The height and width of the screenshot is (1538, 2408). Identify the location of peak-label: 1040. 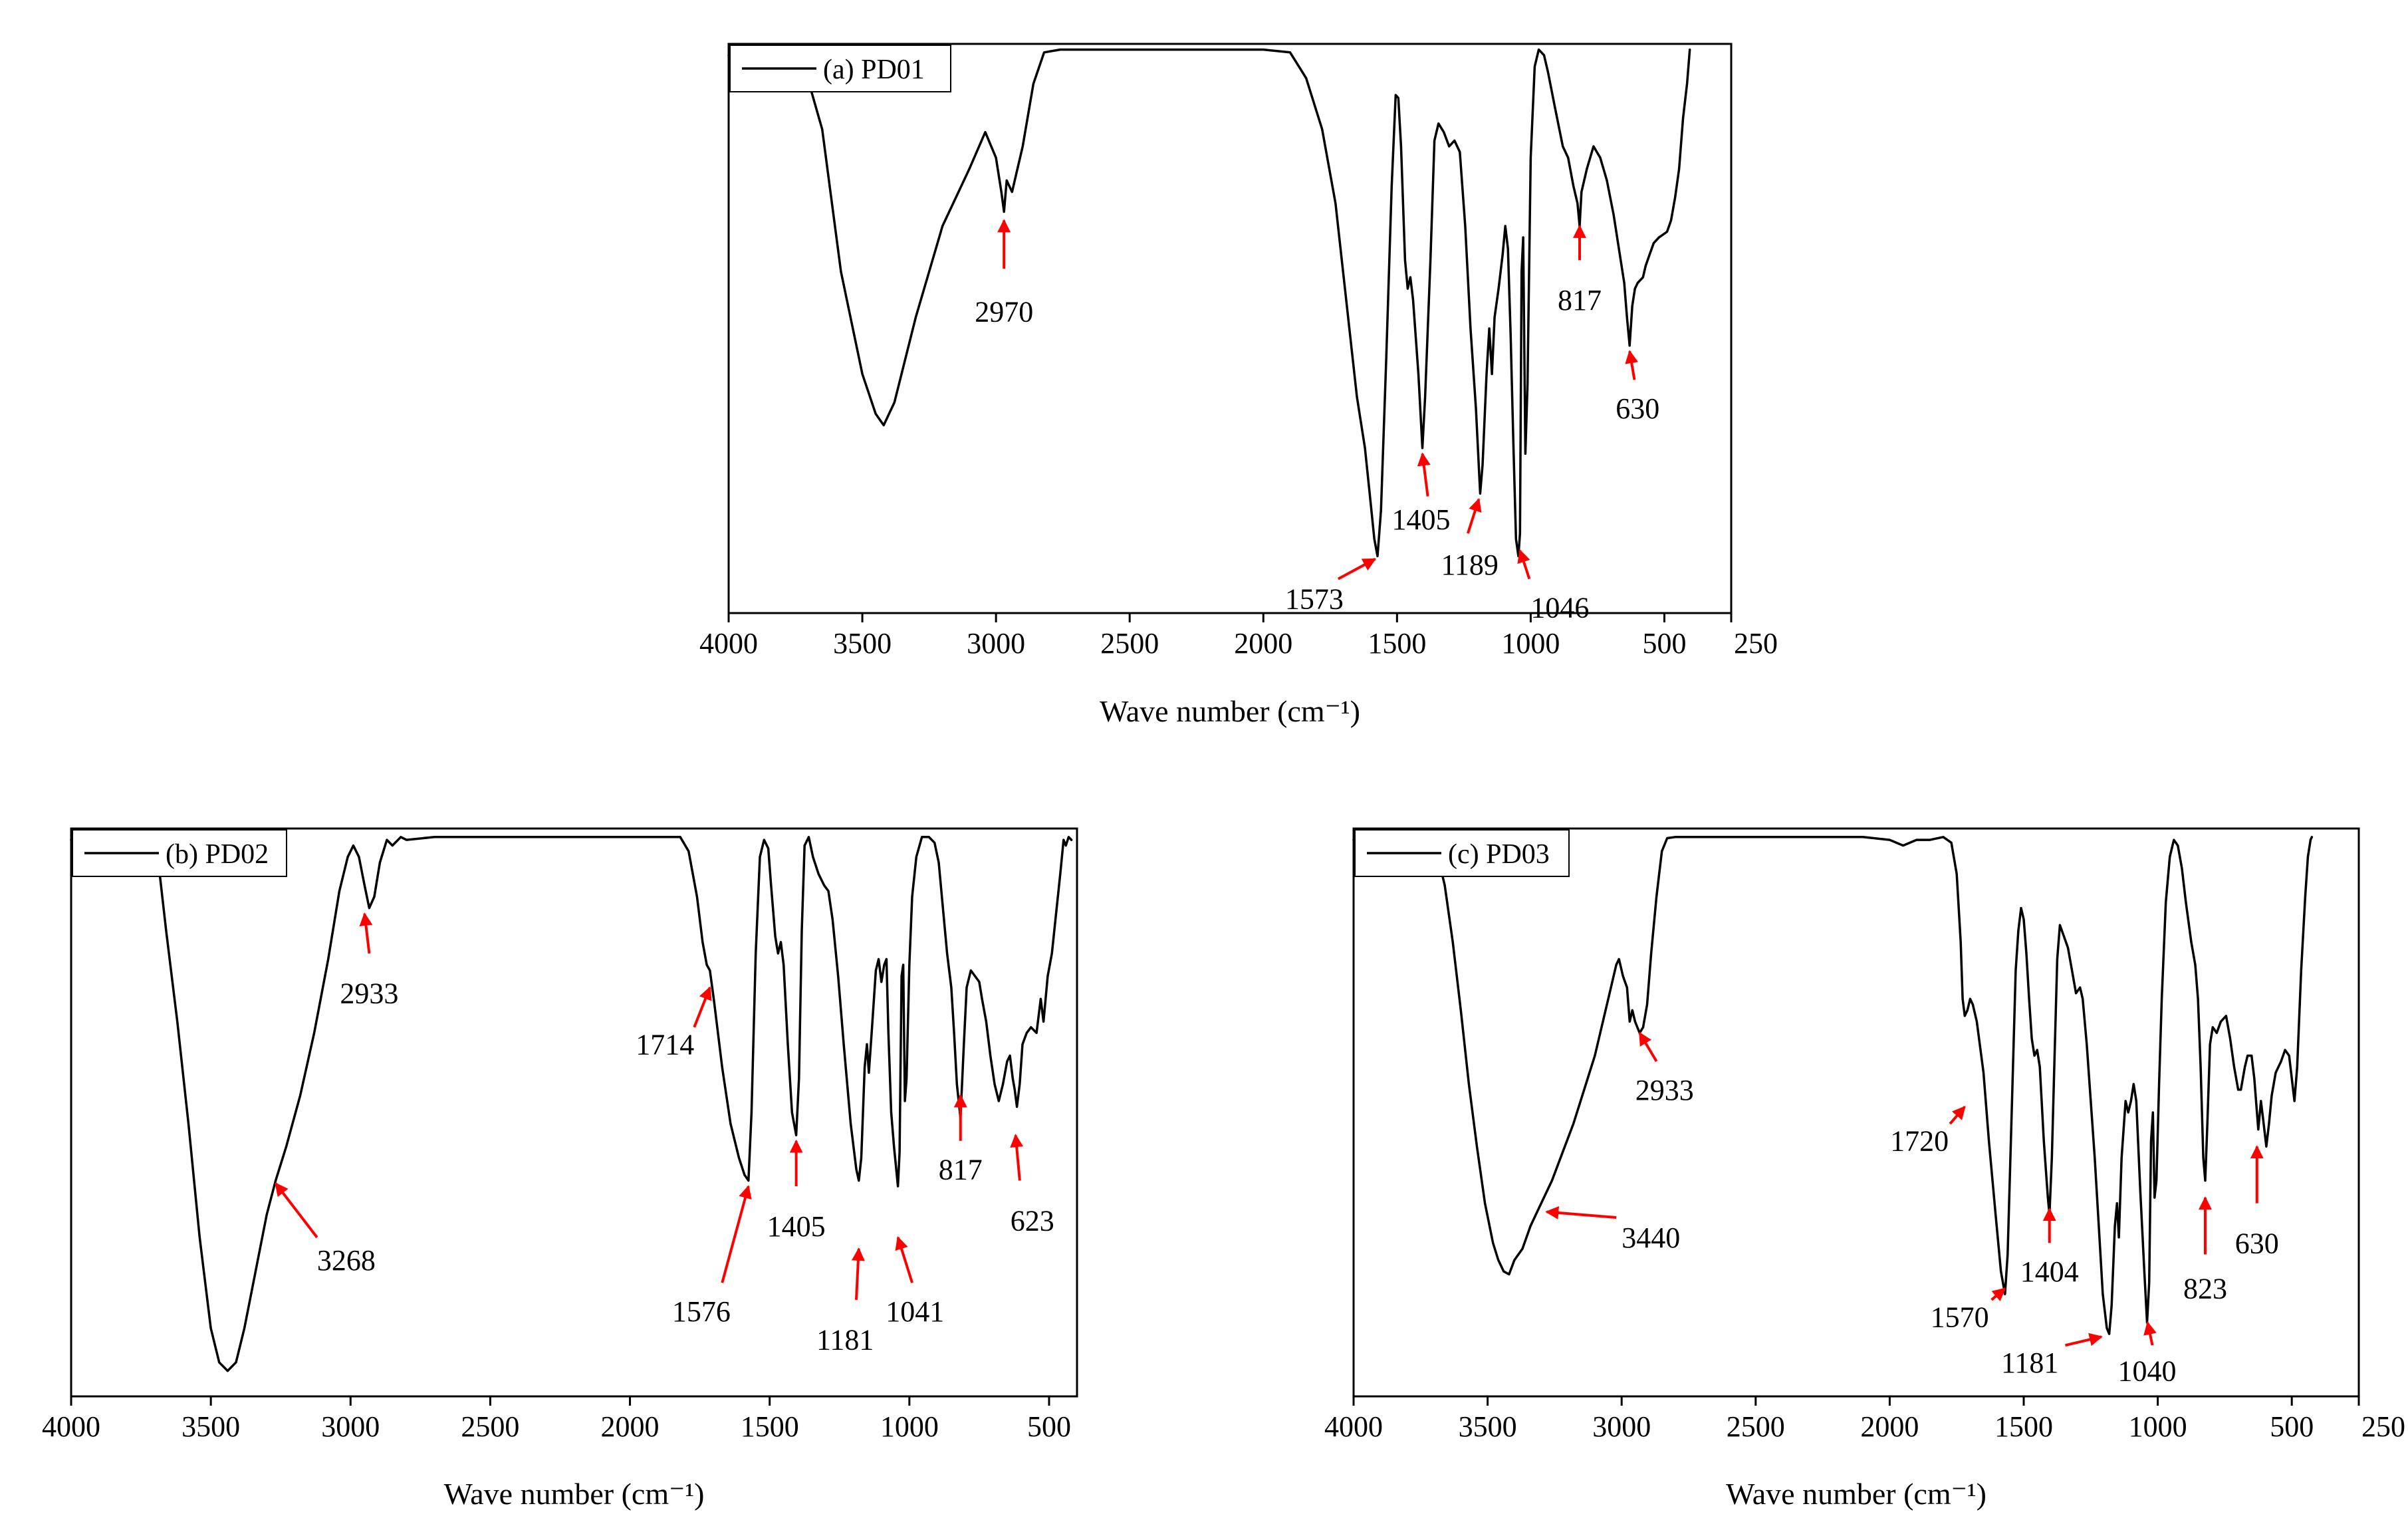
(2146, 1371).